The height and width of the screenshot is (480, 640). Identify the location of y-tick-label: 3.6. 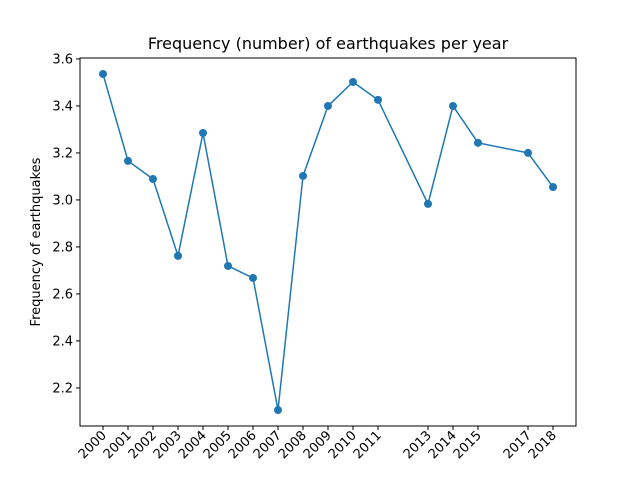
(62, 59).